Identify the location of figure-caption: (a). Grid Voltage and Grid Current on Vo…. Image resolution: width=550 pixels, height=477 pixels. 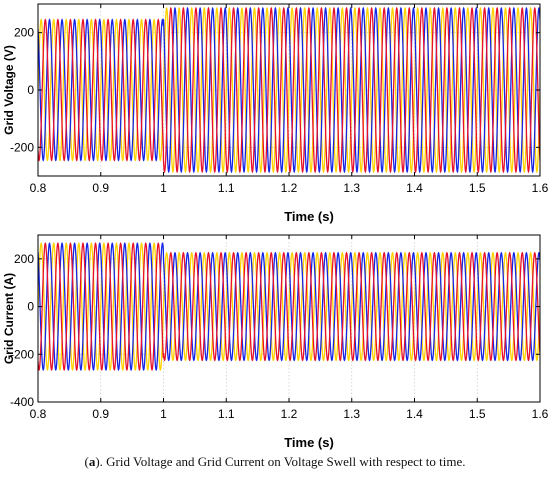
(275, 461).